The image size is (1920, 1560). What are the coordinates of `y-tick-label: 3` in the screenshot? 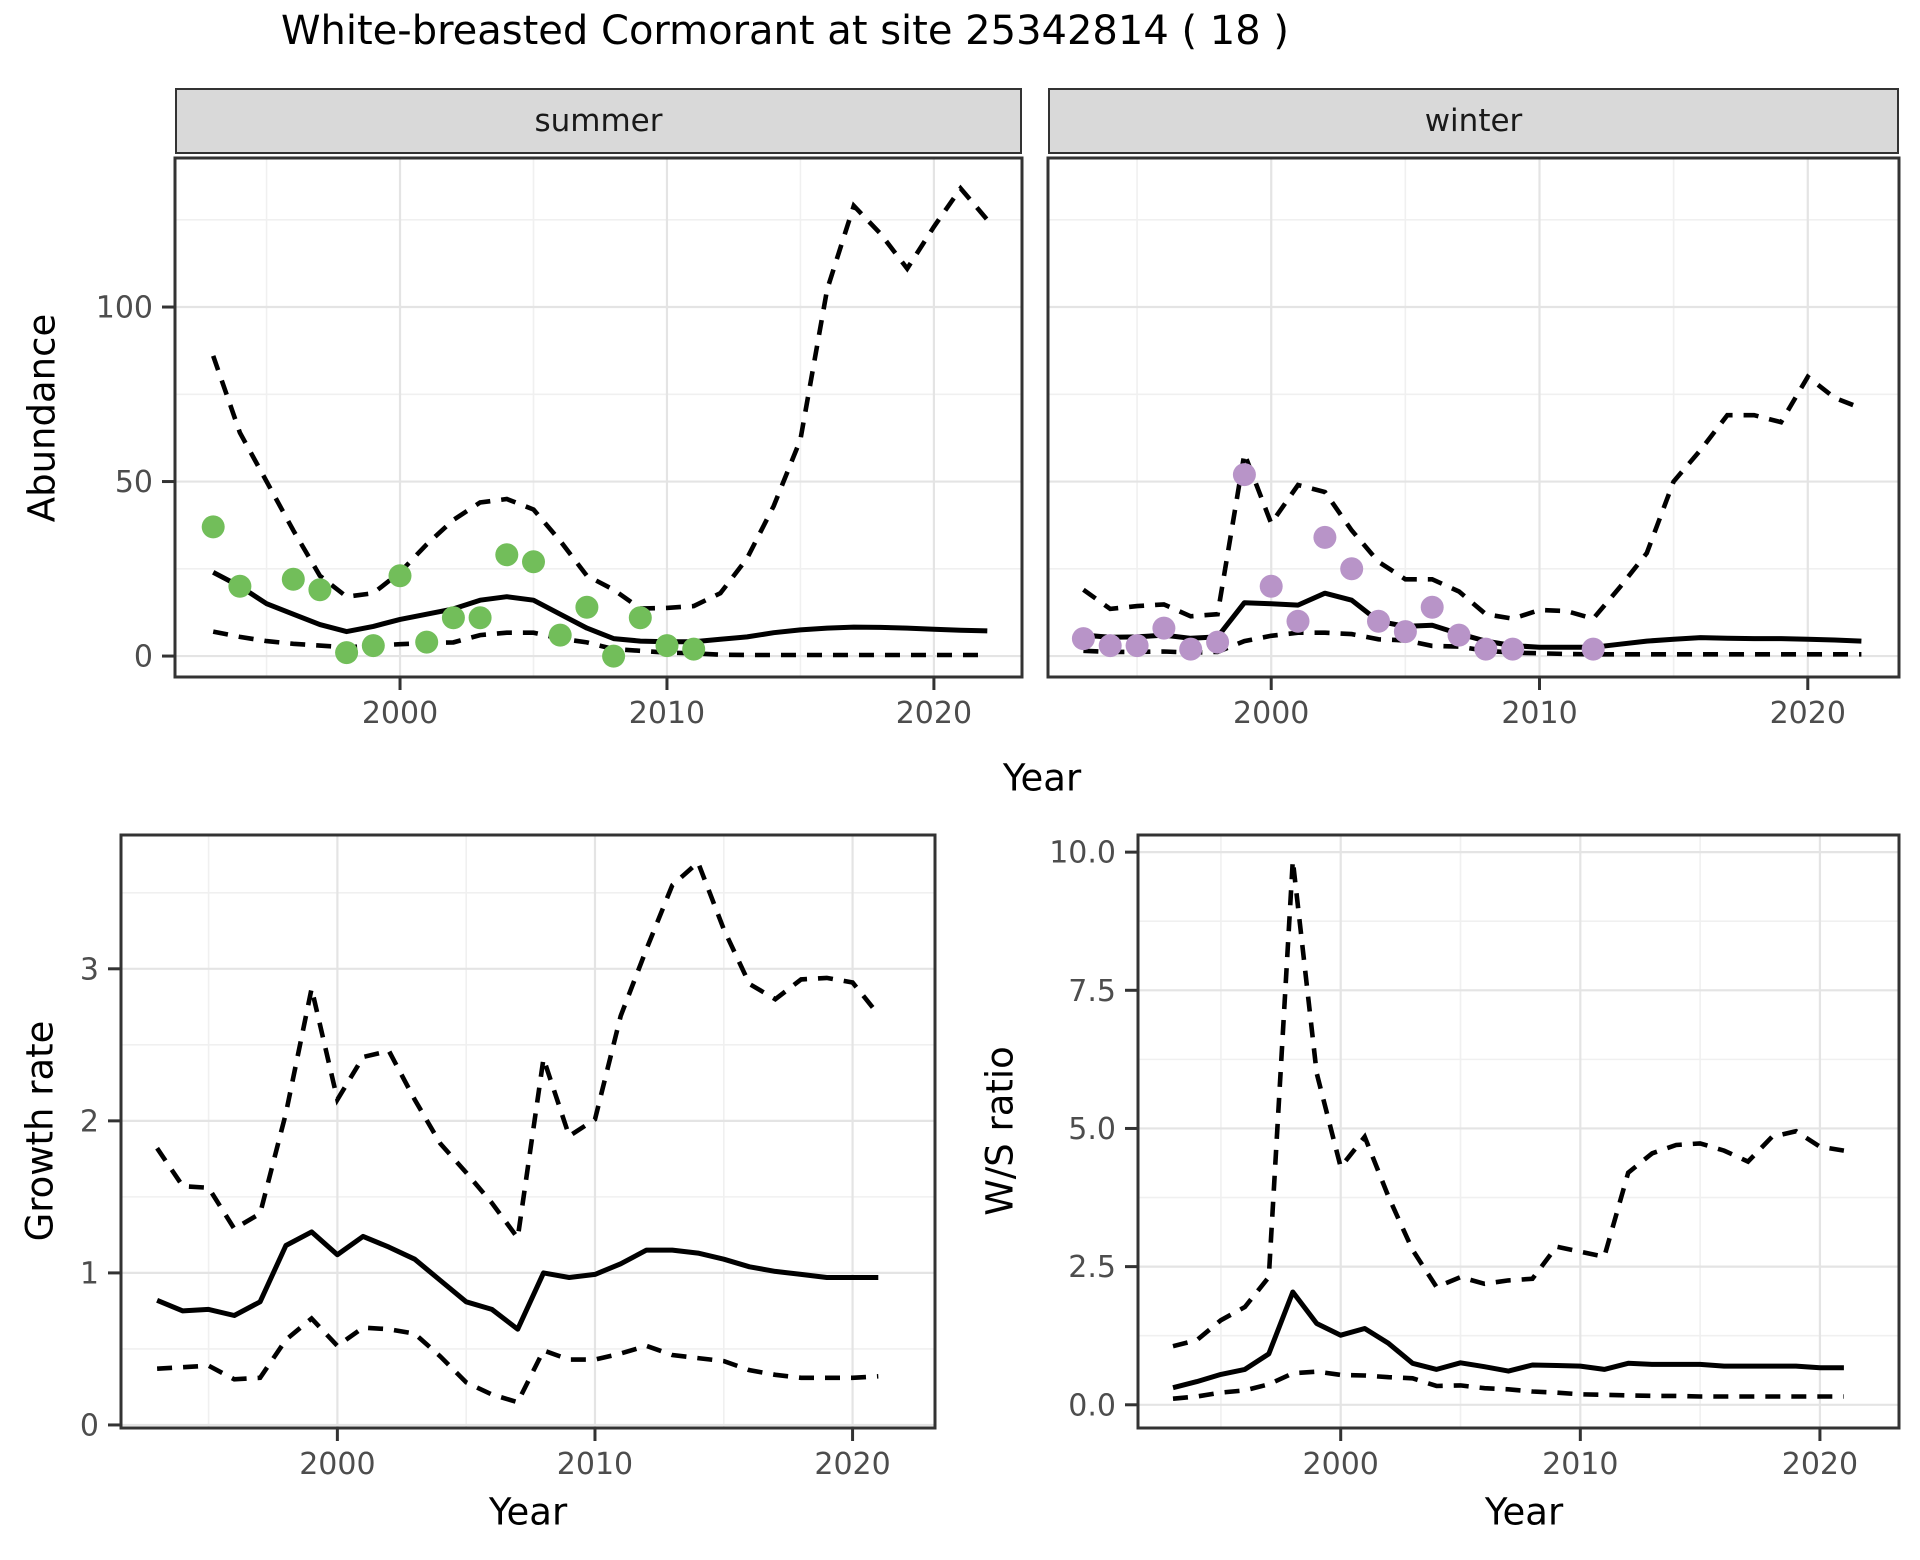 It's located at (89, 969).